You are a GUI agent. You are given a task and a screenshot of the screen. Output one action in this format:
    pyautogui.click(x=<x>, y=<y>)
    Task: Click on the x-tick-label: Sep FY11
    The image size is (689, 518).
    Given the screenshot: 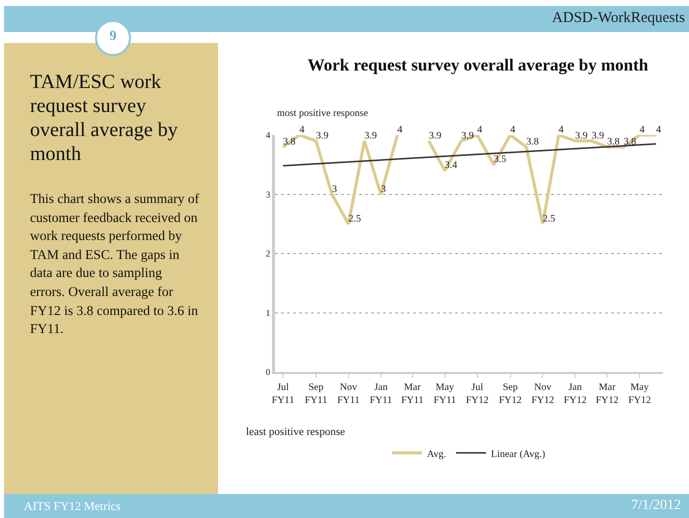 What is the action you would take?
    pyautogui.click(x=316, y=394)
    